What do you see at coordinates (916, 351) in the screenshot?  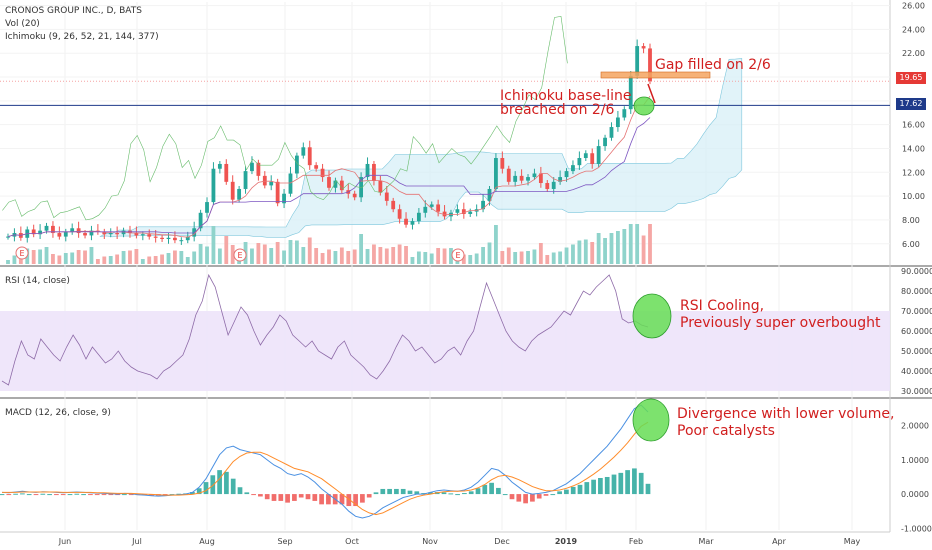 I see `rsi-y-tick-label: 50.0000` at bounding box center [916, 351].